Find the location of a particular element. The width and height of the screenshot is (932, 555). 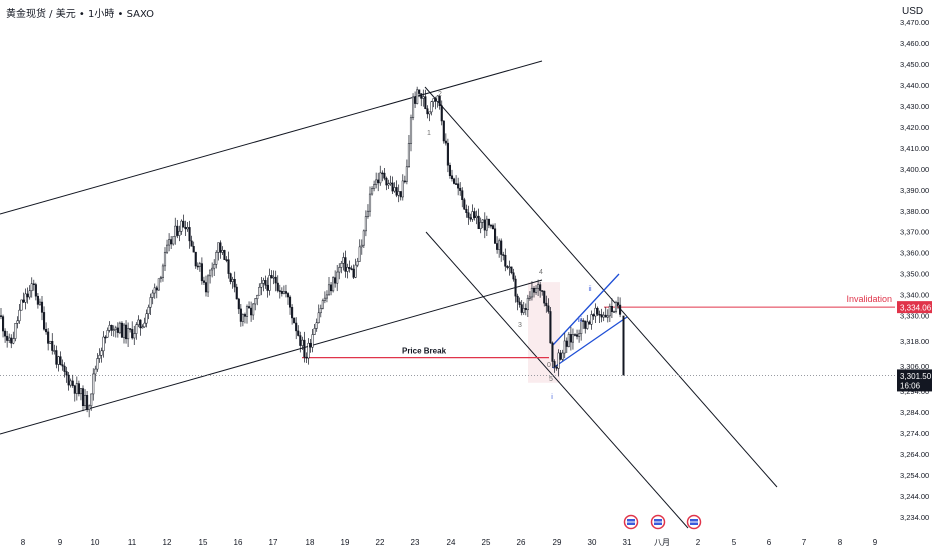

x-tick-label: 30 is located at coordinates (592, 542).